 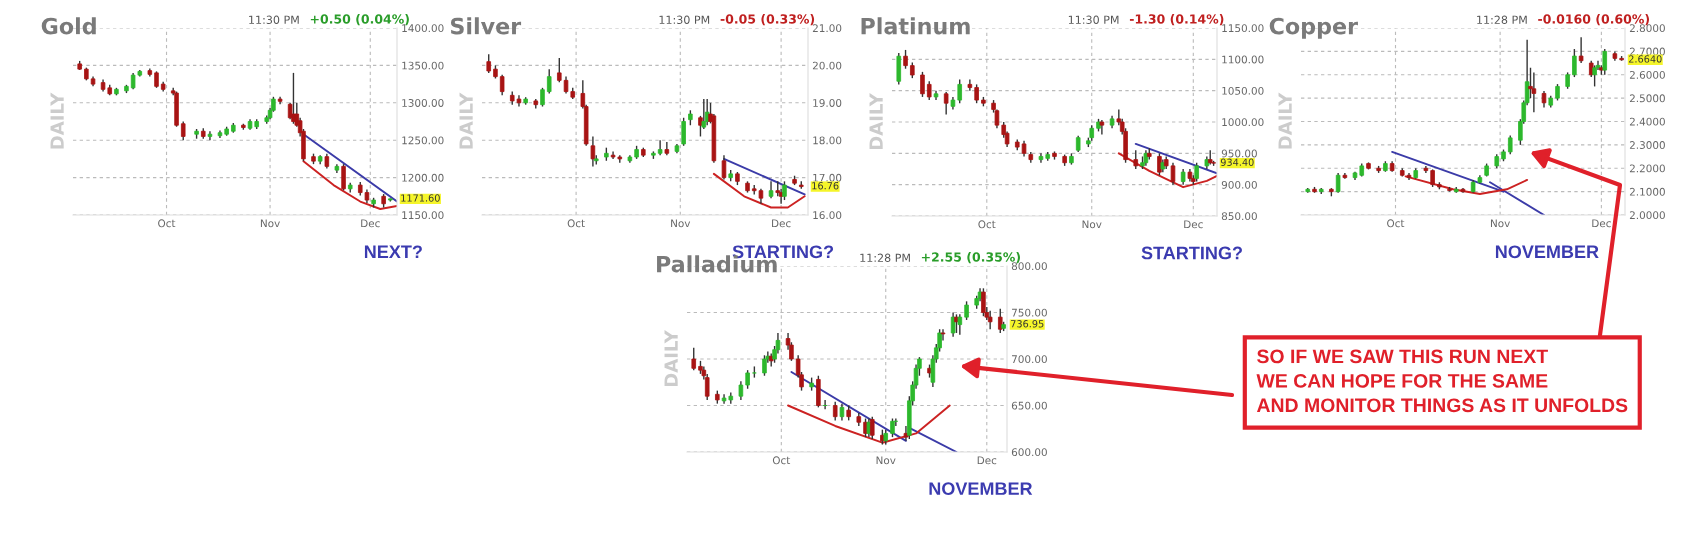 What do you see at coordinates (827, 177) in the screenshot?
I see `y-tick-label: 17.00` at bounding box center [827, 177].